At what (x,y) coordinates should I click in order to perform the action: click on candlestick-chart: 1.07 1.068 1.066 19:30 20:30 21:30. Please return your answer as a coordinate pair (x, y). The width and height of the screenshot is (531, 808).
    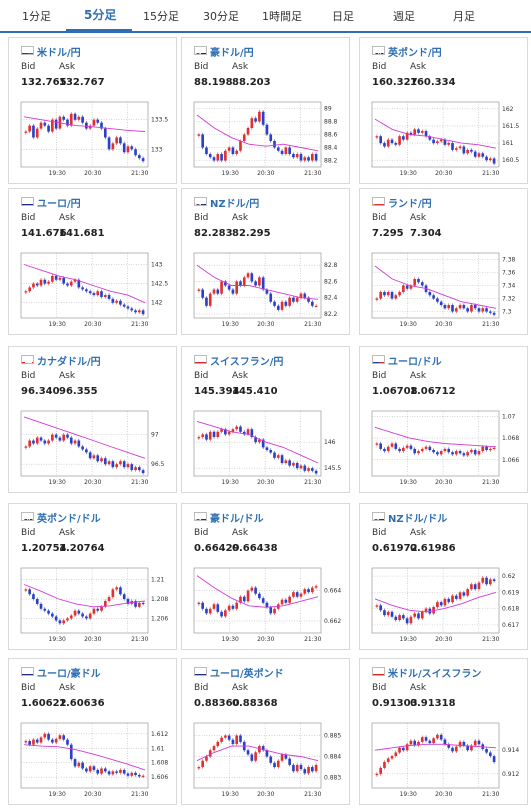
    Looking at the image, I should click on (444, 449).